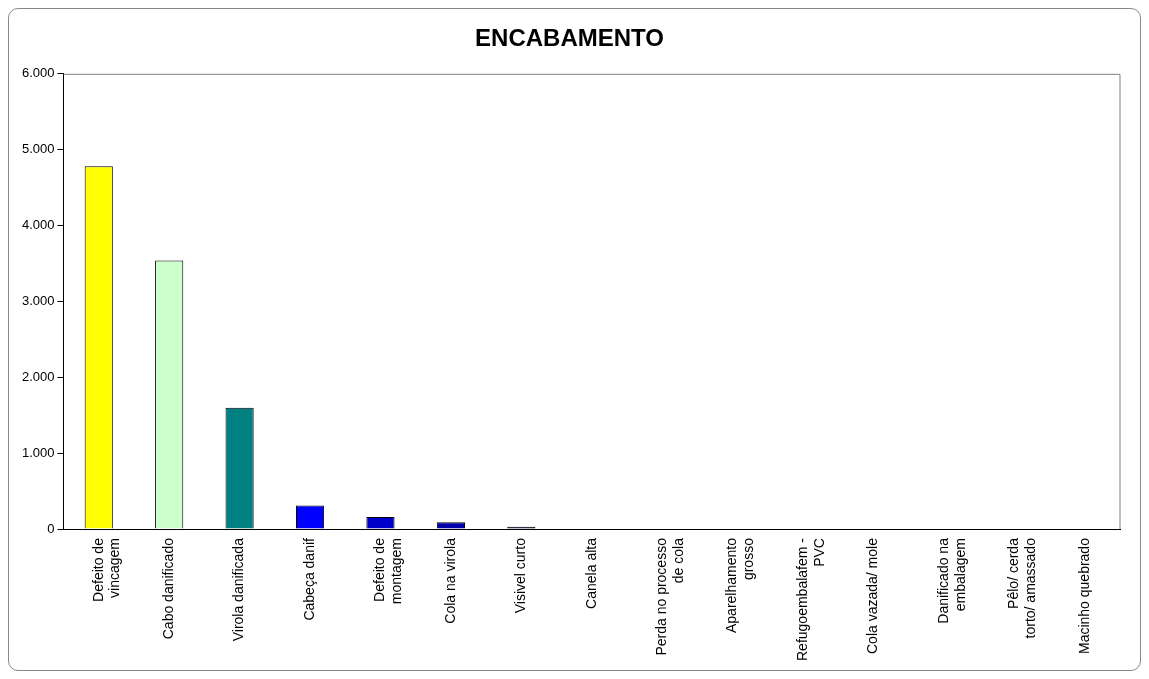  What do you see at coordinates (951, 580) in the screenshot?
I see `x-tick-label: Danificado na embalagem` at bounding box center [951, 580].